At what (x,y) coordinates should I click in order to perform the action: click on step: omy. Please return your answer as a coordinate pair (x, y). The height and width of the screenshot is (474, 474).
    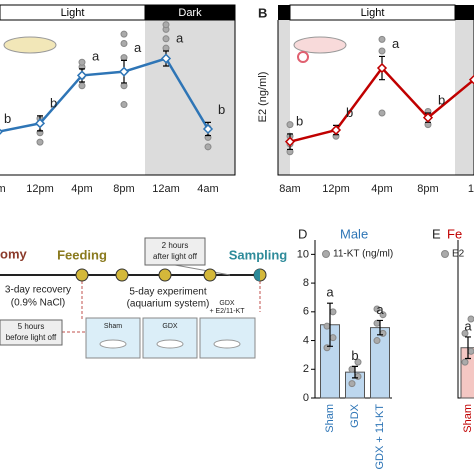
    Looking at the image, I should click on (14, 253).